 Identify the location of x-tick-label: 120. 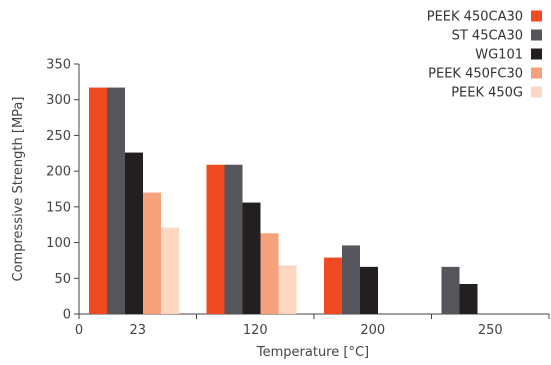
(255, 330).